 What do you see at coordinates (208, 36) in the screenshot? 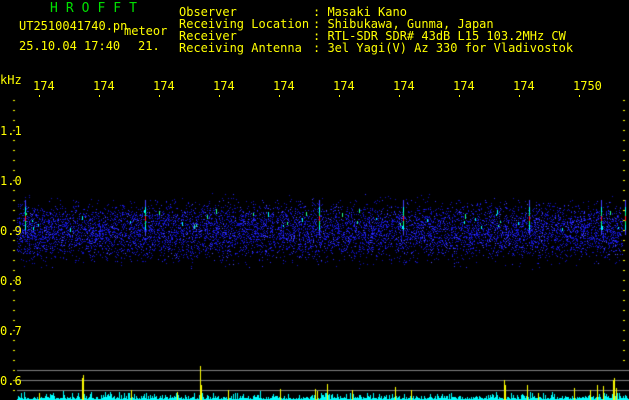
I see `receiver-label: Receiver` at bounding box center [208, 36].